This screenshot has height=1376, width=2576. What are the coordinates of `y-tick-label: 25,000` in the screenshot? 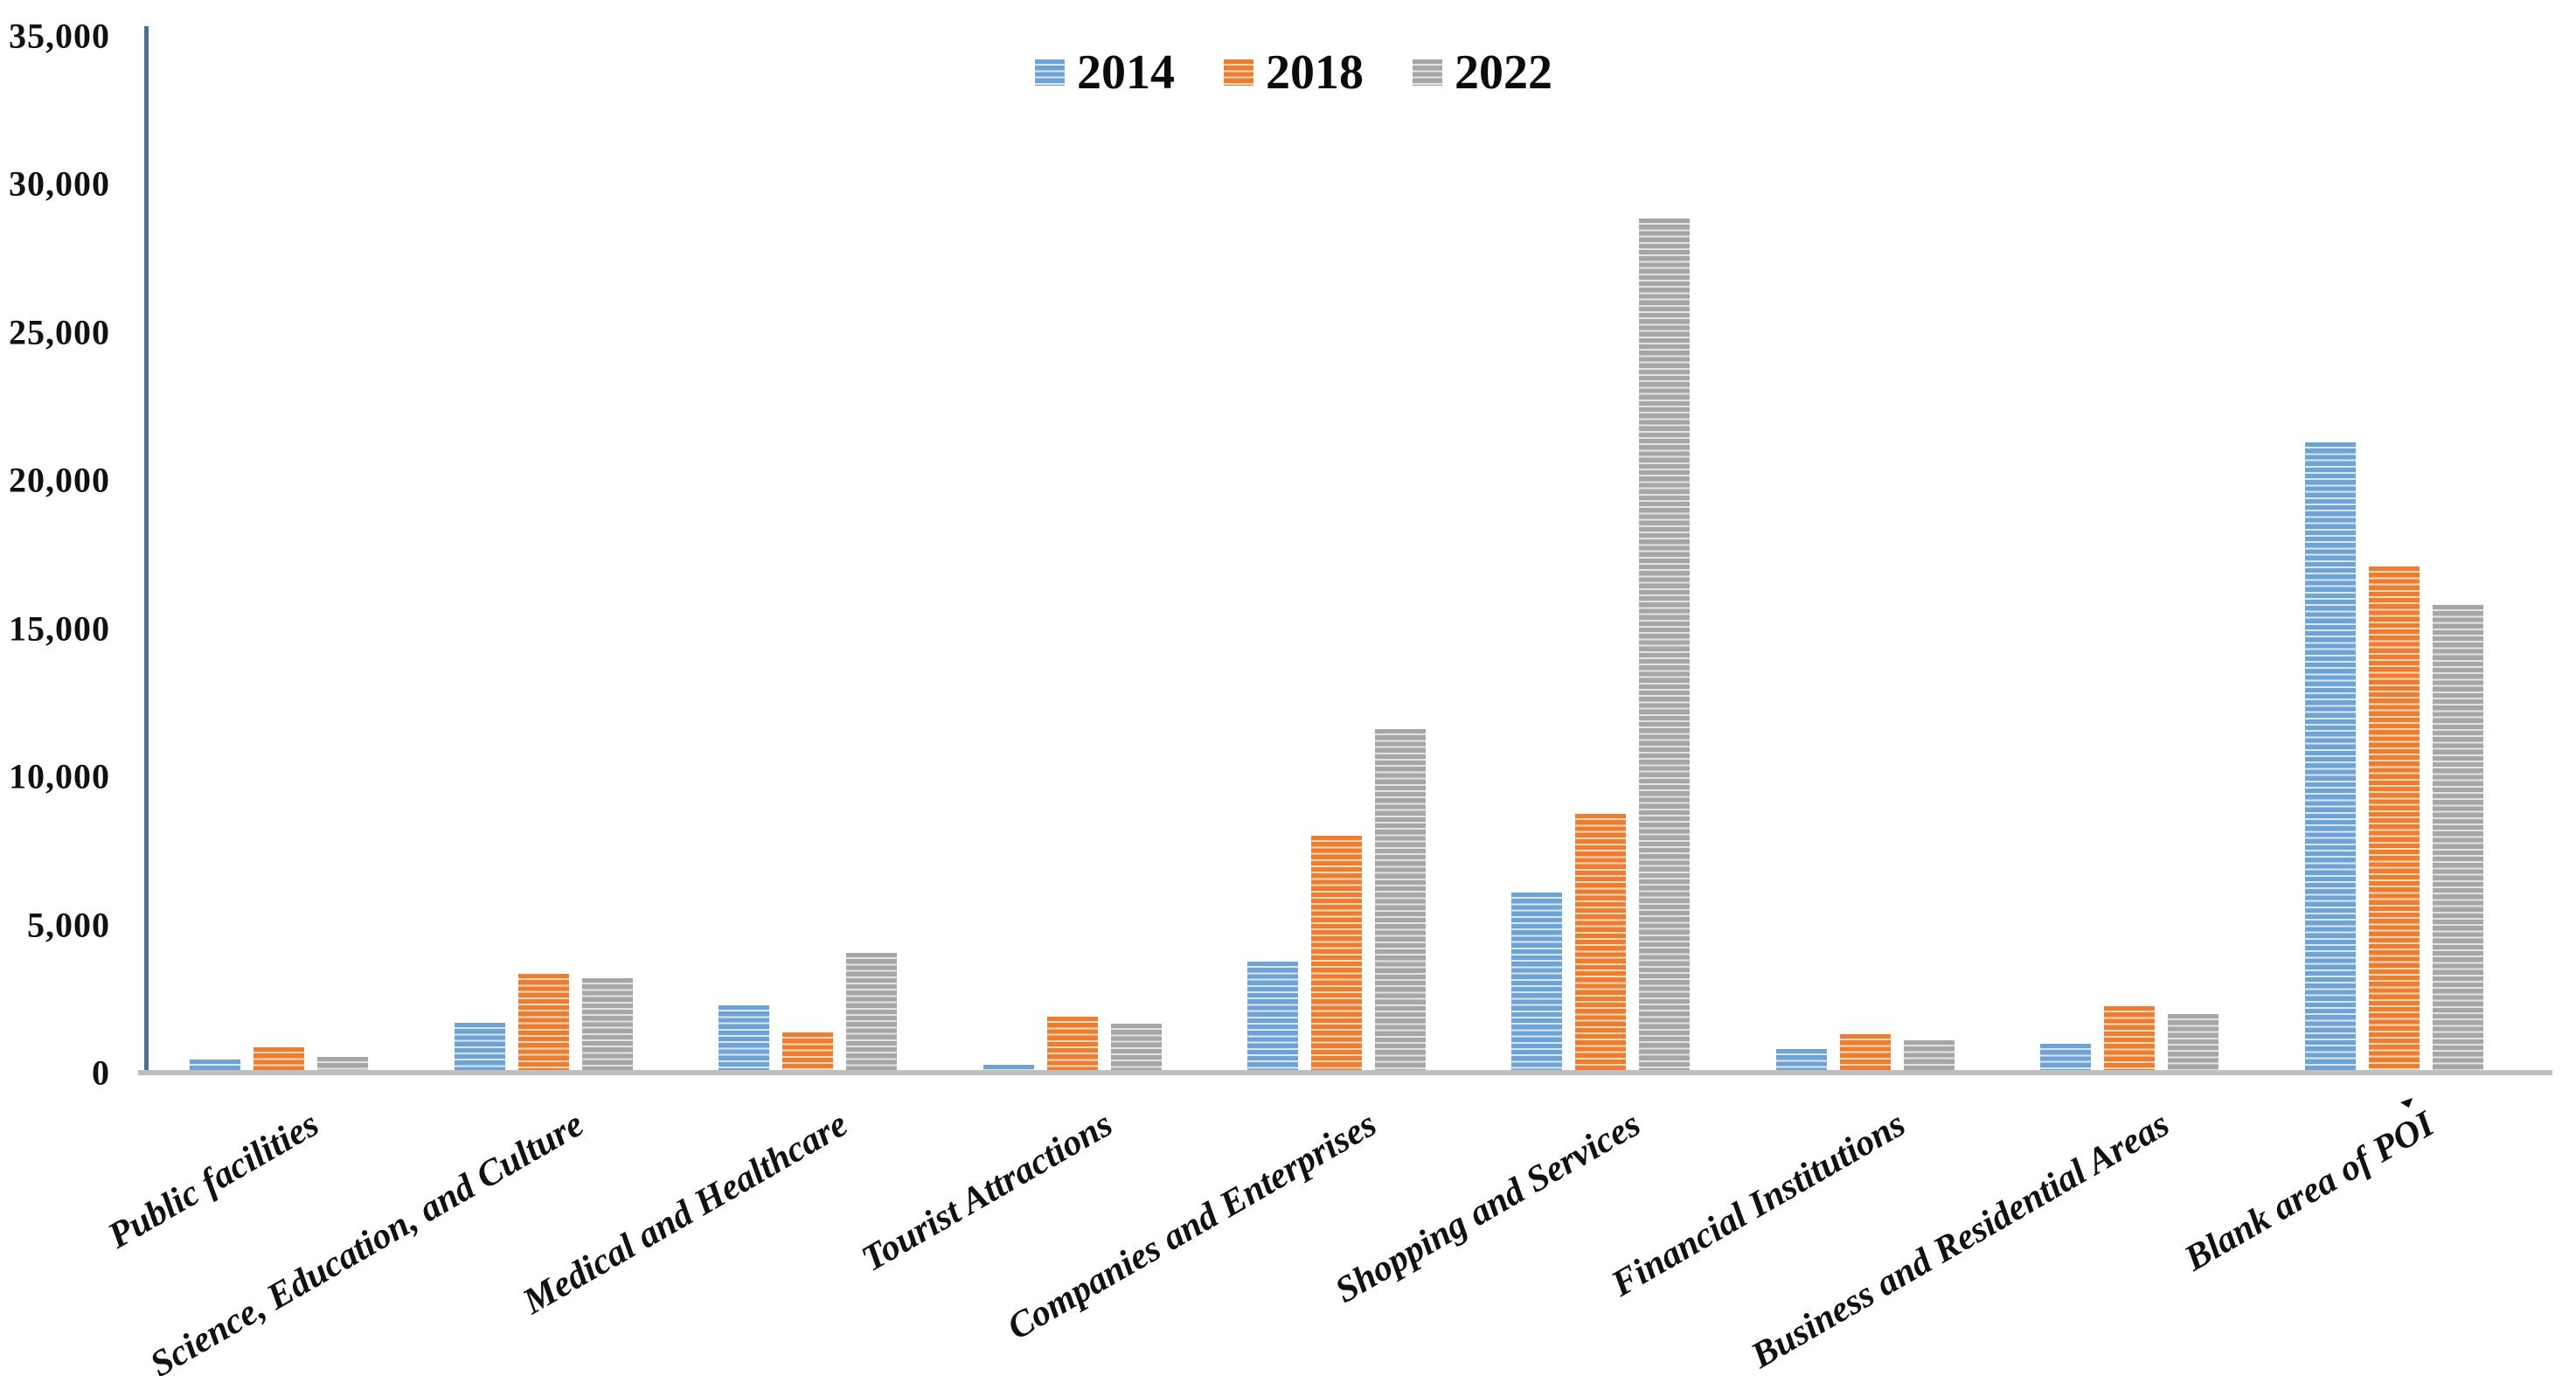 It's located at (60, 332).